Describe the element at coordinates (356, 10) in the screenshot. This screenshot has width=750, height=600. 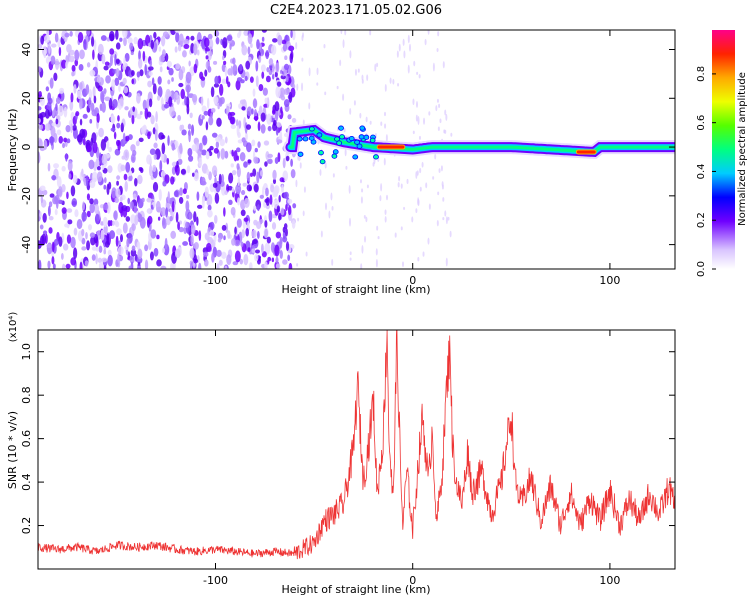
I see `page-title: C2E4.2023.171.05.02.G06` at that location.